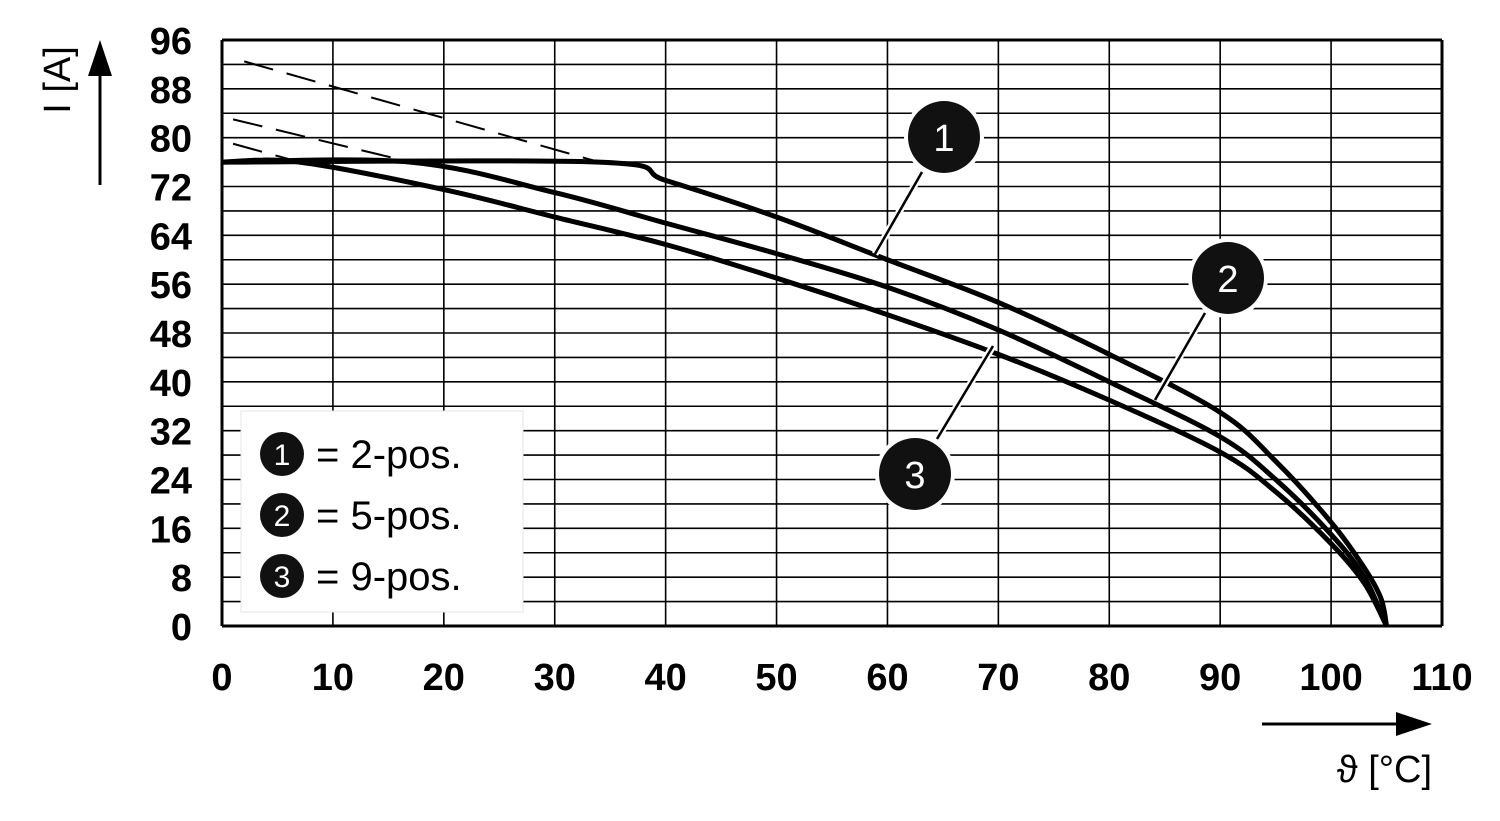 Image resolution: width=1500 pixels, height=821 pixels. Describe the element at coordinates (171, 384) in the screenshot. I see `y-tick-label: 40` at that location.